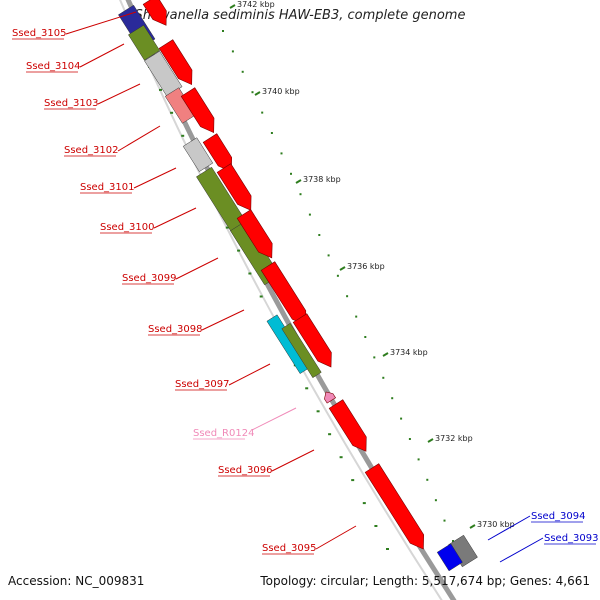 The height and width of the screenshot is (600, 600). Describe the element at coordinates (53, 66) in the screenshot. I see `gene-label-g3104: Ssed_3104` at that location.